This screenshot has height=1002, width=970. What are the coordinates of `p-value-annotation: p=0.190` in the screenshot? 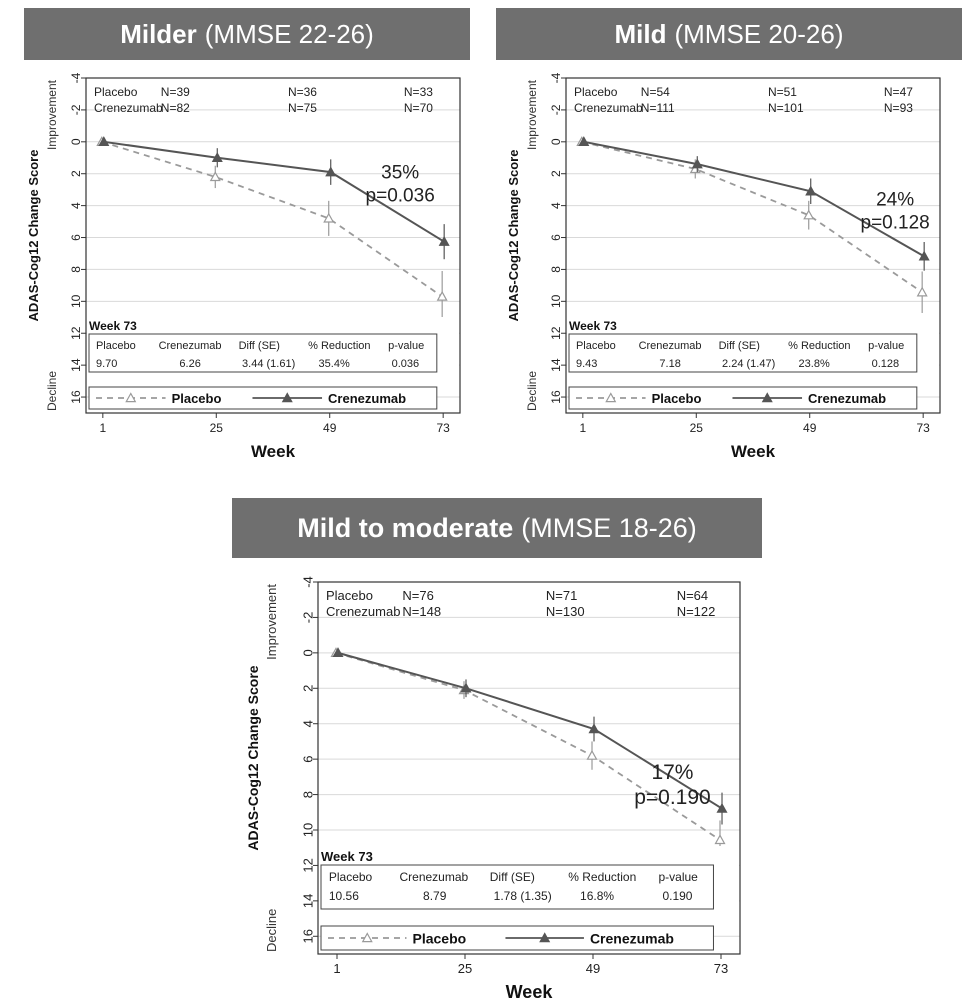 It's located at (672, 797).